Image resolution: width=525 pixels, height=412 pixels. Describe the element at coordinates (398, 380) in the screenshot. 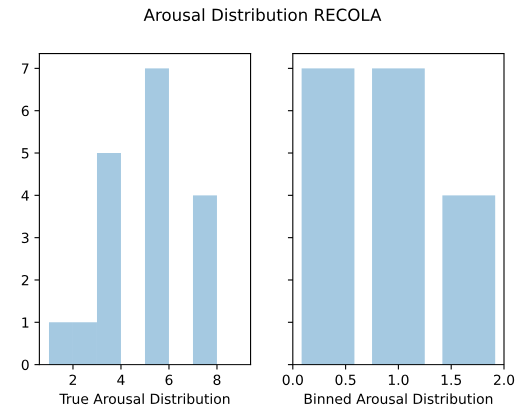

I see `x-tick-label: 1.0` at that location.